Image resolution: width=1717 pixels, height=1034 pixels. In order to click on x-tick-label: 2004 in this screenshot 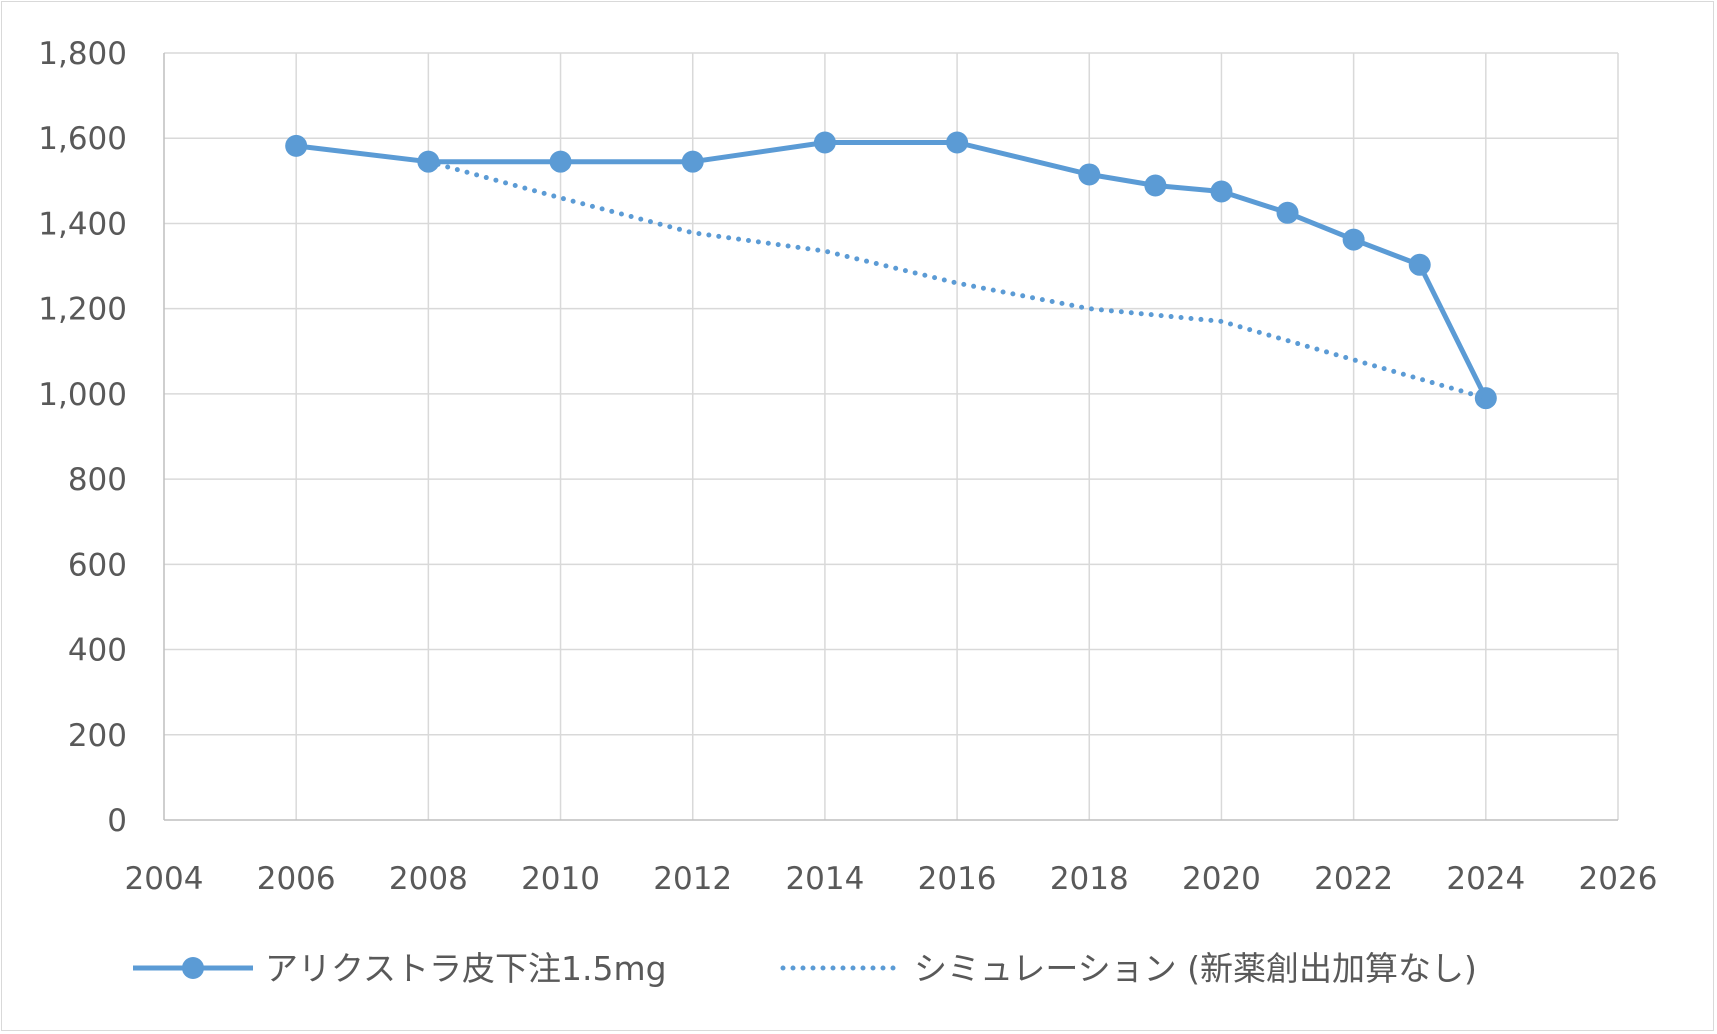, I will do `click(164, 879)`.